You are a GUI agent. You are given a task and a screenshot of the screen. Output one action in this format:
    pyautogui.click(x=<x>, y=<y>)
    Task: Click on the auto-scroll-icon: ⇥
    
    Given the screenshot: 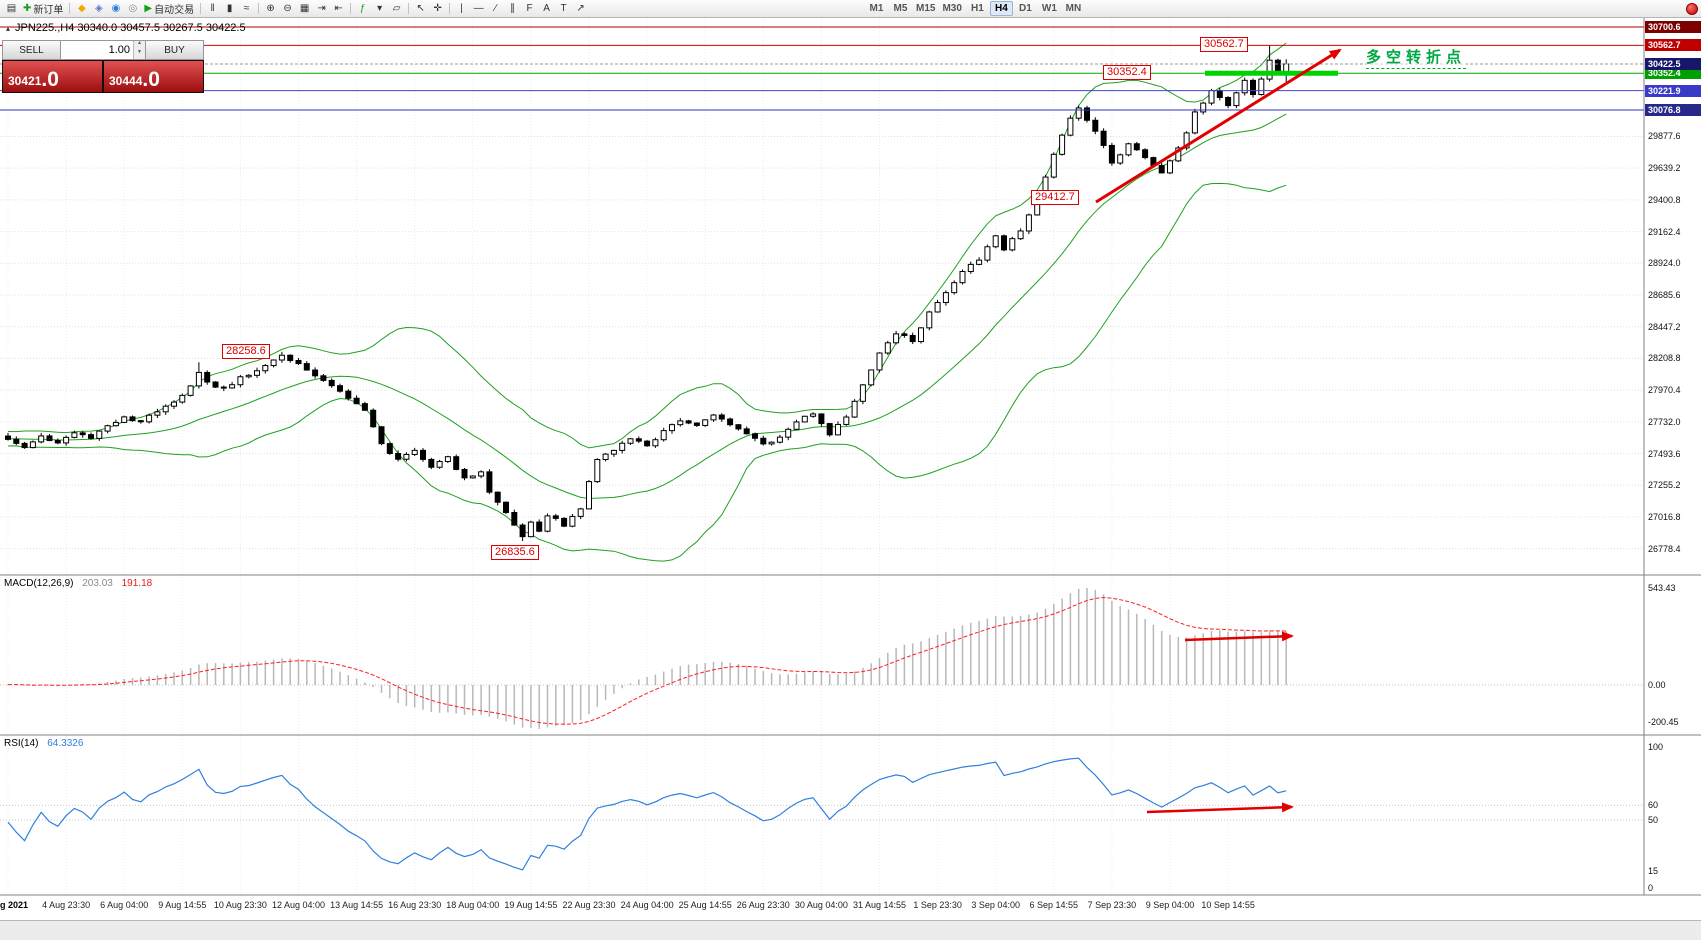 What is the action you would take?
    pyautogui.click(x=321, y=8)
    